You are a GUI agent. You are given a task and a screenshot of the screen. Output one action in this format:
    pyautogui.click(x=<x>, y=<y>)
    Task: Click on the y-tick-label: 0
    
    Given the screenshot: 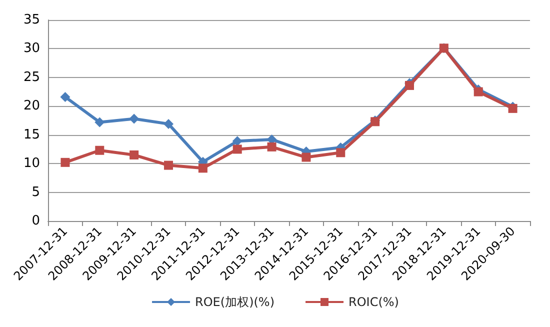 What is the action you would take?
    pyautogui.click(x=36, y=221)
    